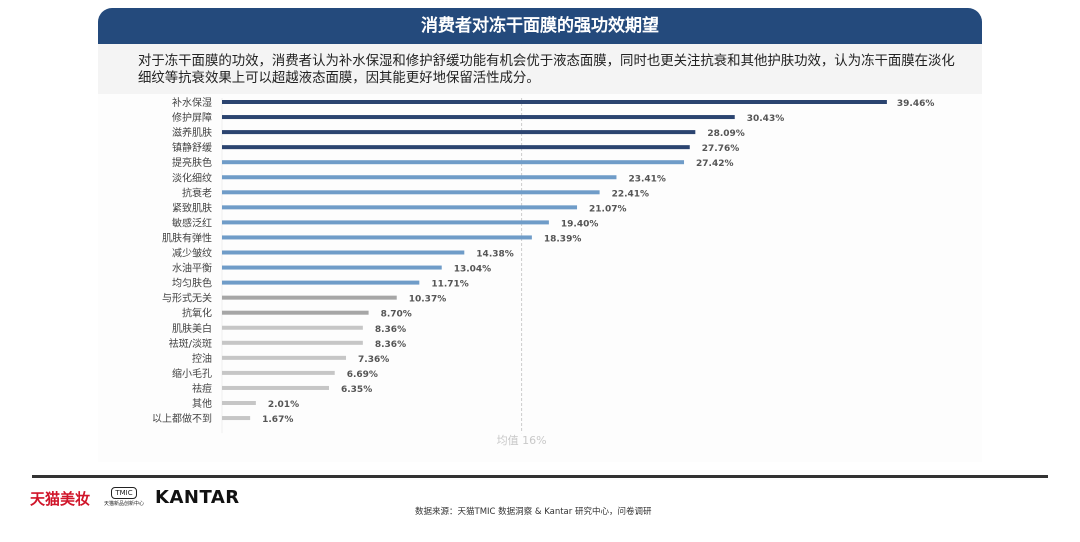 The height and width of the screenshot is (542, 1080). What do you see at coordinates (192, 268) in the screenshot?
I see `category-label: 水油平衡` at bounding box center [192, 268].